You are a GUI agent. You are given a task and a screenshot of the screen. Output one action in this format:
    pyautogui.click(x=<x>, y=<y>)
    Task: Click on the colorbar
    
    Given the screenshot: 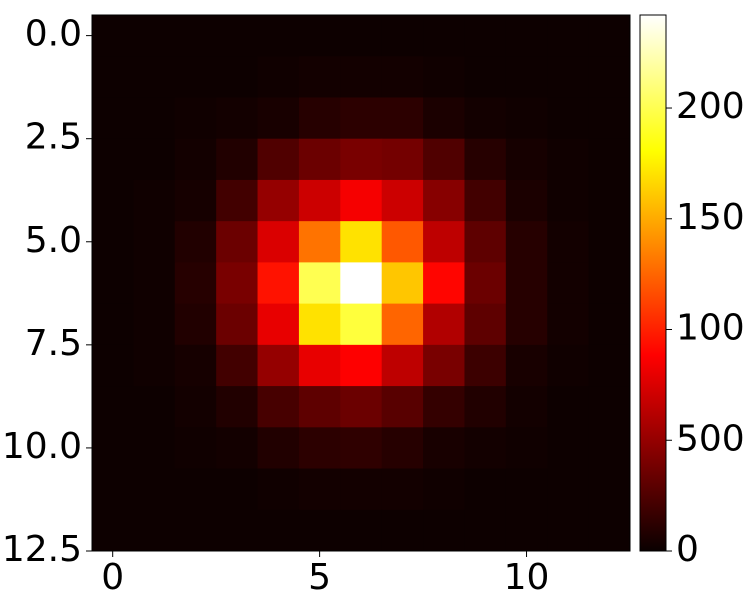 What is the action you would take?
    pyautogui.click(x=653, y=283)
    